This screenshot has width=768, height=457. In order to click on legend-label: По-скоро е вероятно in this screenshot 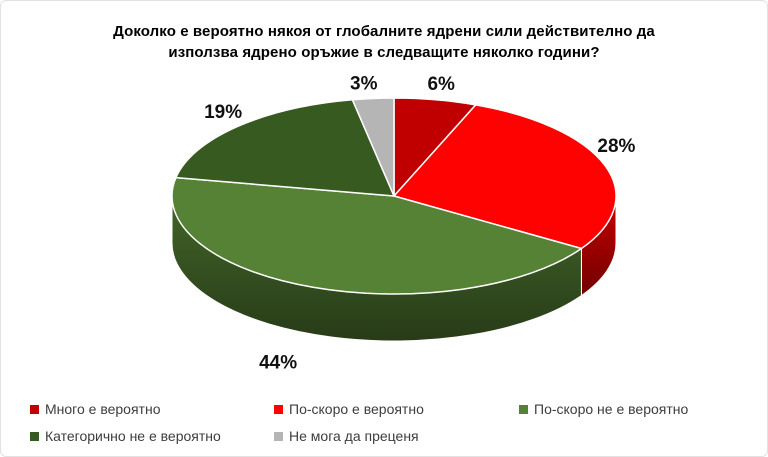, I will do `click(356, 409)`.